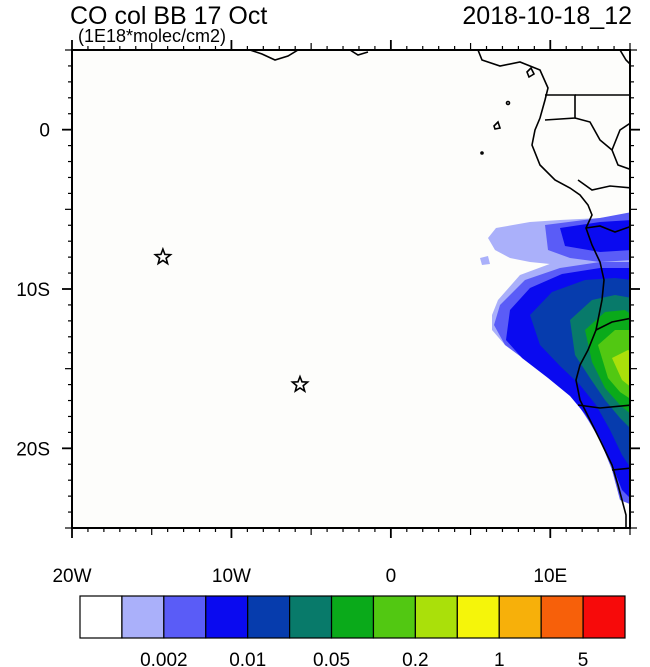  I want to click on x-tick-label: 20W, so click(71, 576).